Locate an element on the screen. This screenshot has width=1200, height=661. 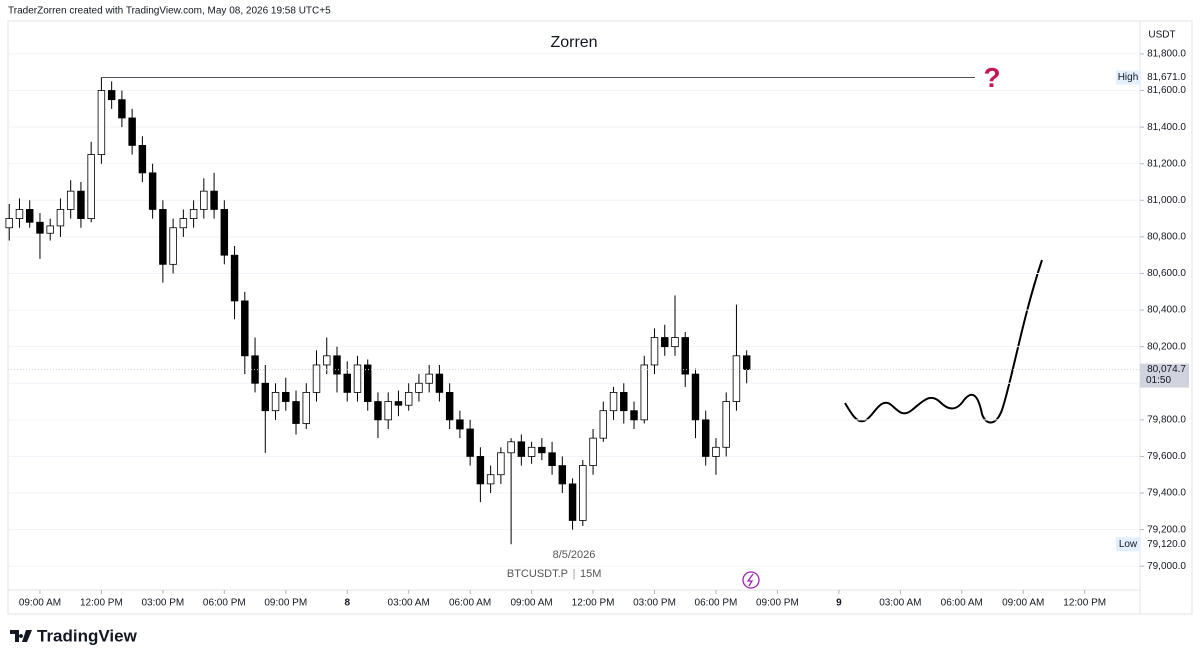
y-tick-label: 81,000.0 is located at coordinates (1166, 200).